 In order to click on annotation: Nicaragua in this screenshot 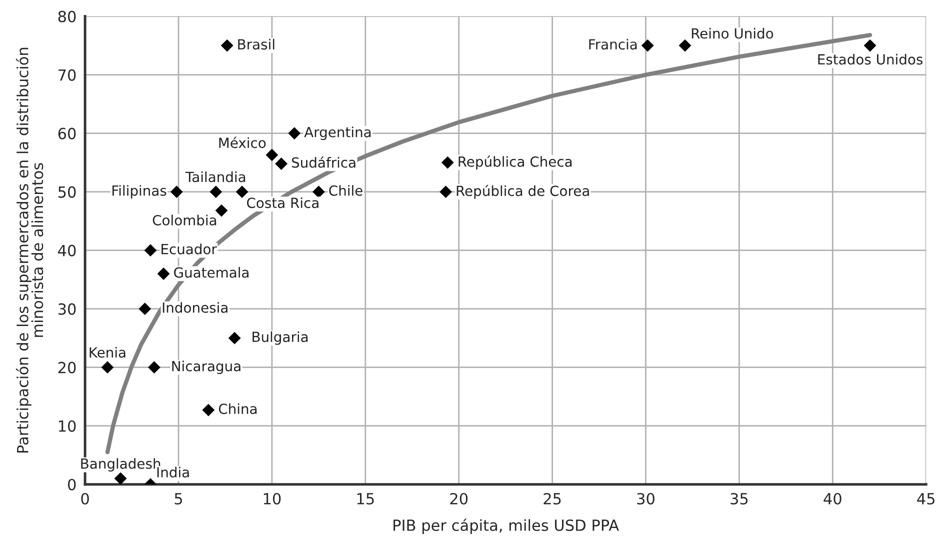, I will do `click(206, 367)`.